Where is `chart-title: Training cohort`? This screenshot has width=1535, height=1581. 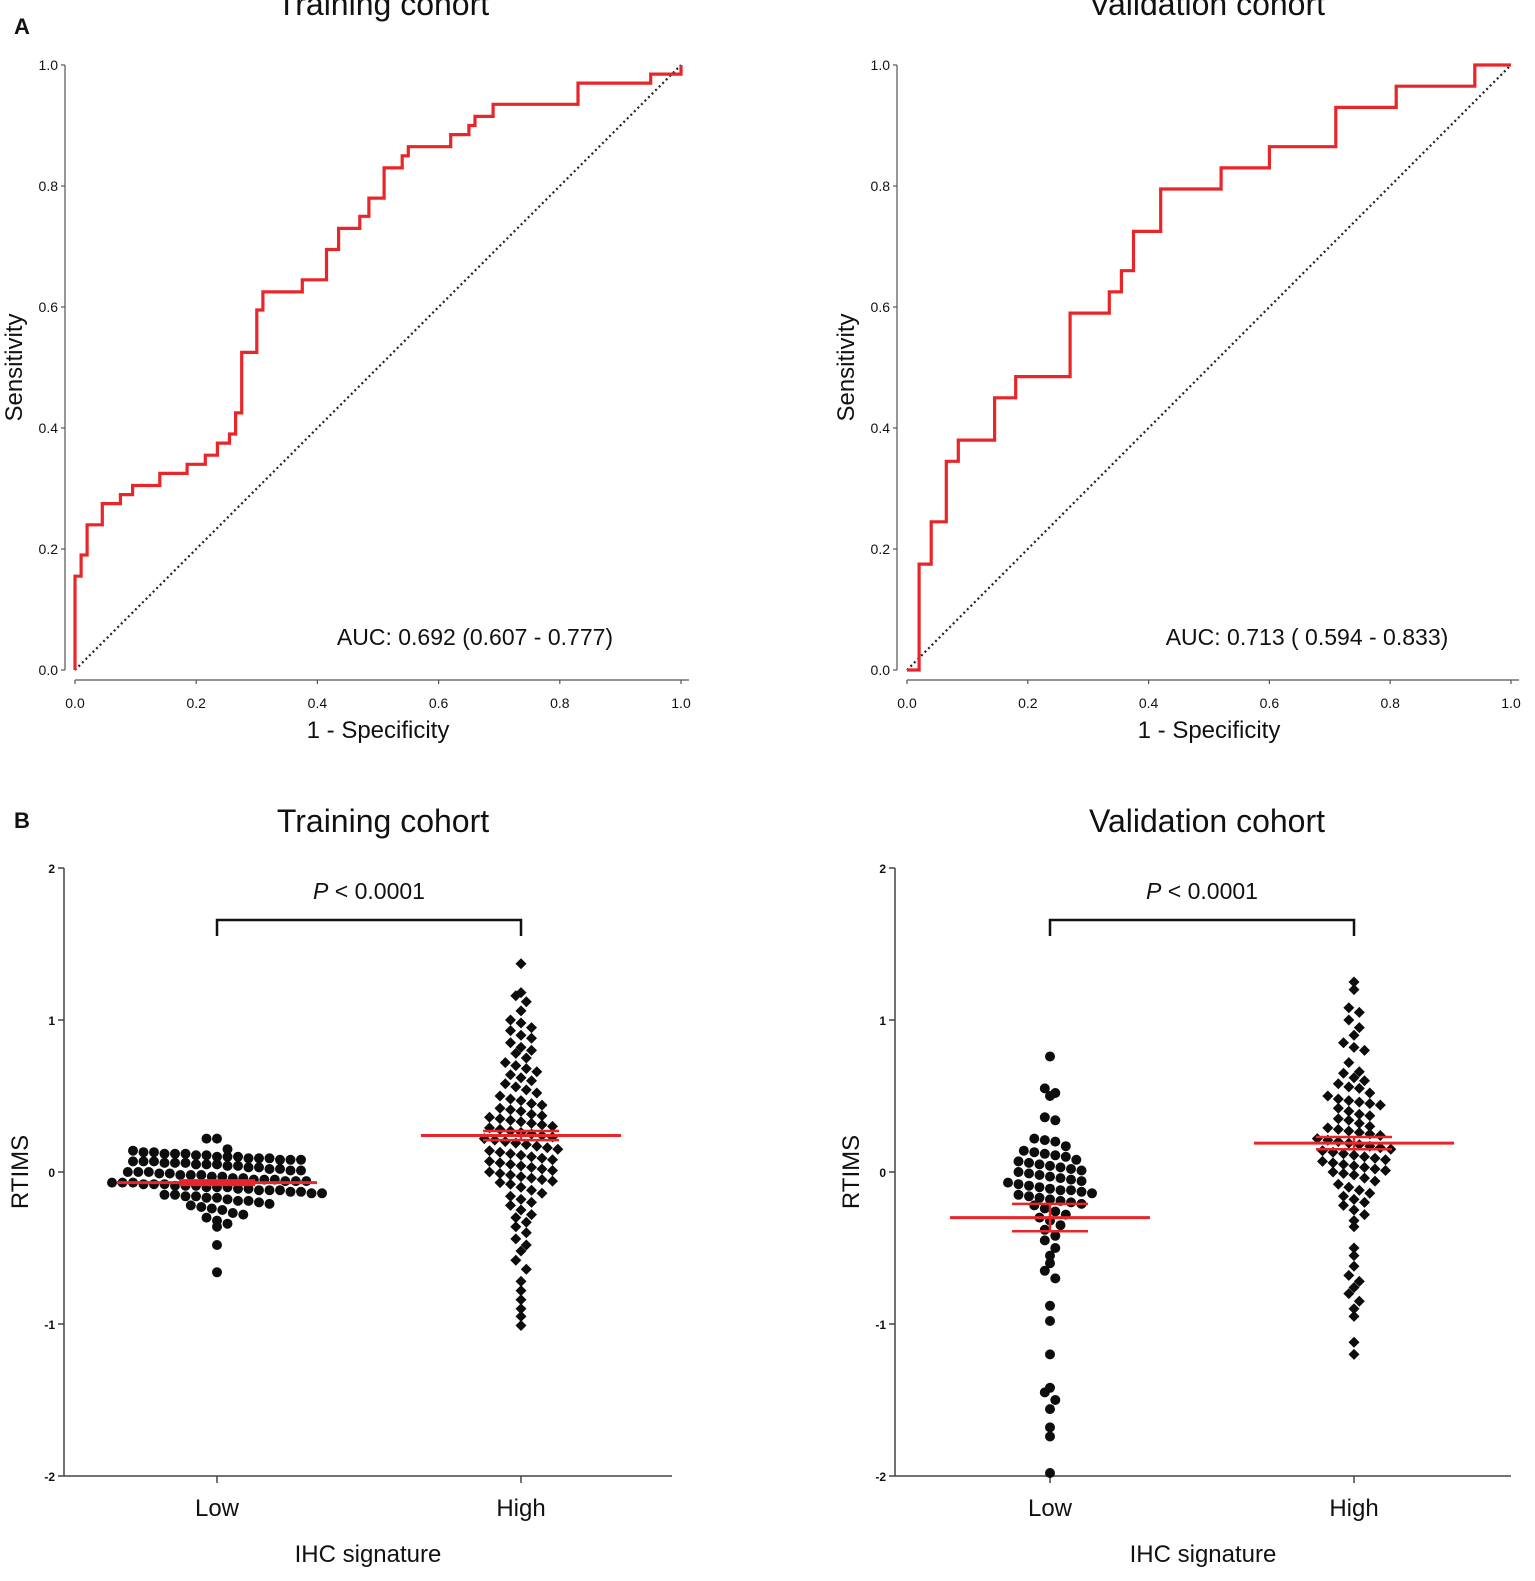 chart-title: Training cohort is located at coordinates (383, 821).